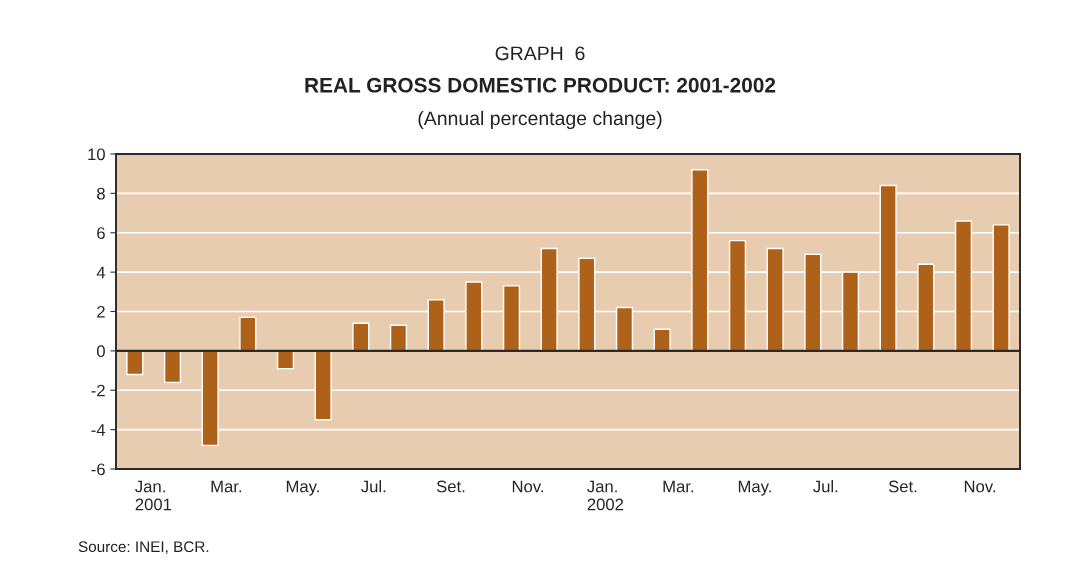 The width and height of the screenshot is (1080, 569). Describe the element at coordinates (153, 495) in the screenshot. I see `x-tick-label: Jan. 2001` at that location.